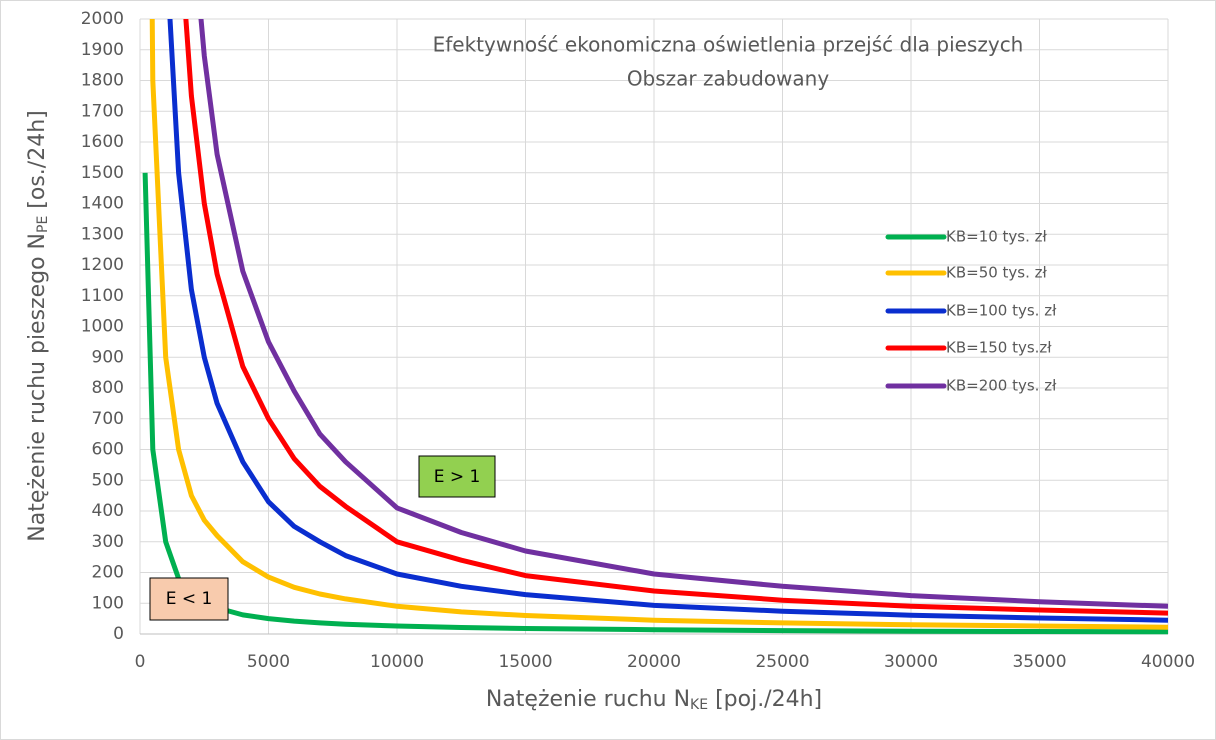  I want to click on y-tick-label: 600, so click(108, 450).